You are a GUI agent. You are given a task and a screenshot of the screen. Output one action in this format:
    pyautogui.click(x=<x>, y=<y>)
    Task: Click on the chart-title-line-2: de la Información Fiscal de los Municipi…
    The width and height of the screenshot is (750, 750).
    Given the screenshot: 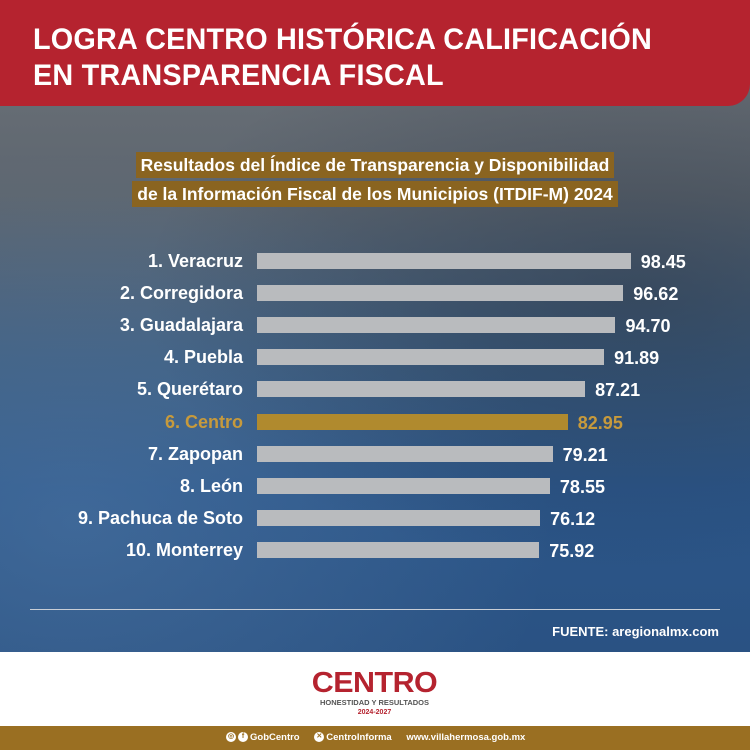 What is the action you would take?
    pyautogui.click(x=375, y=194)
    